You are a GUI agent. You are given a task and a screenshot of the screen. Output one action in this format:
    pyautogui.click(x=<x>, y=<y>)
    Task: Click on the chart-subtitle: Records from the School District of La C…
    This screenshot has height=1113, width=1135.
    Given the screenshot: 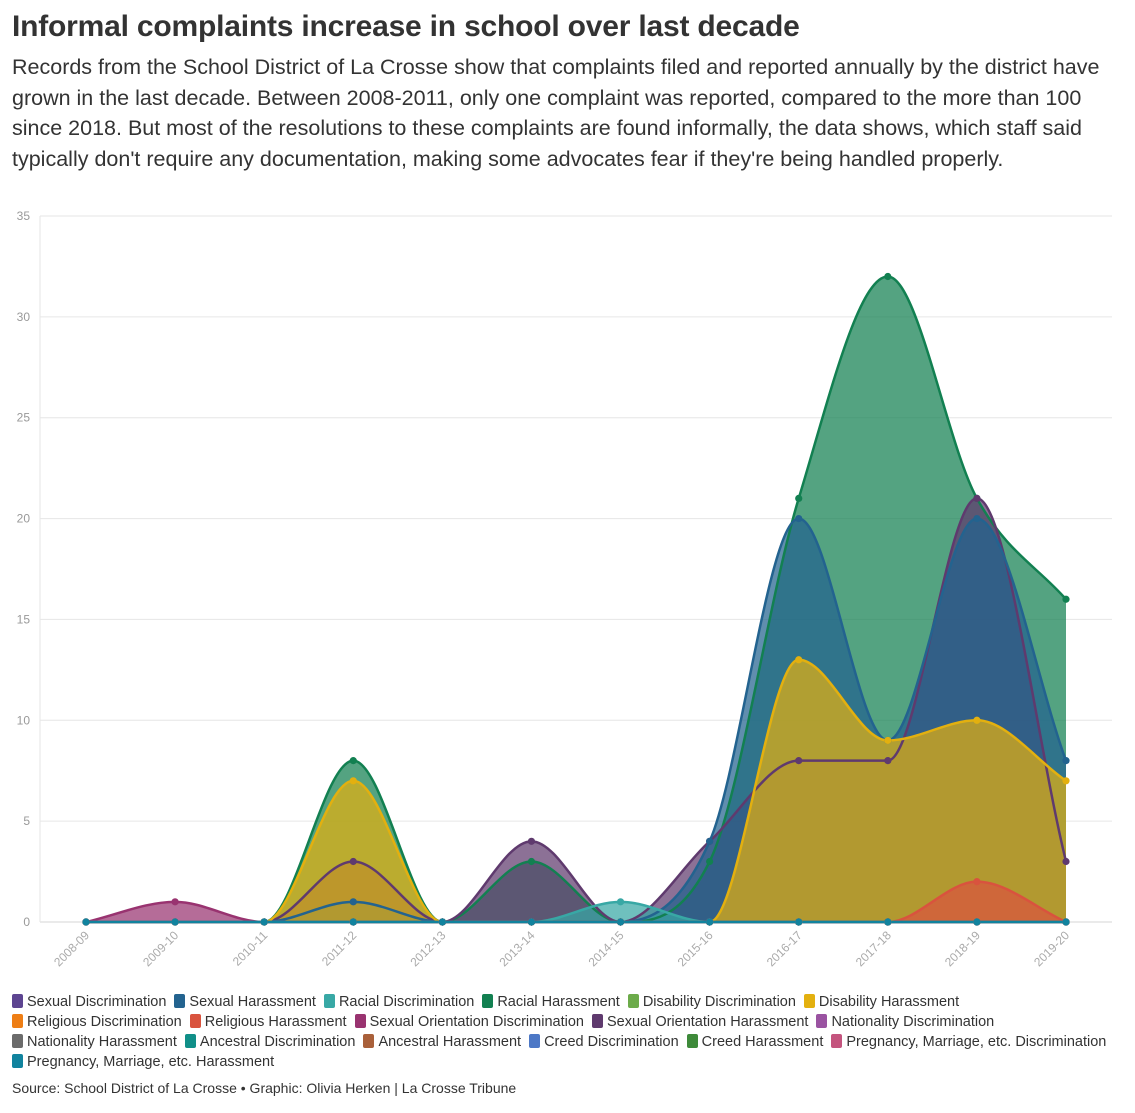 What is the action you would take?
    pyautogui.click(x=556, y=113)
    